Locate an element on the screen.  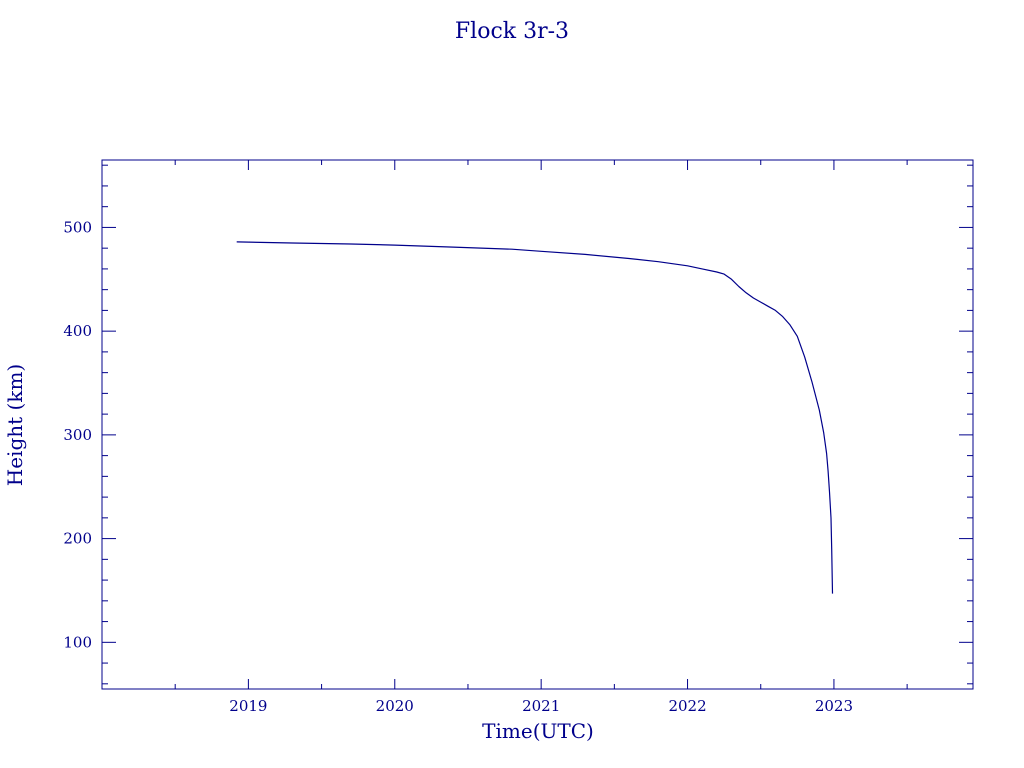
y-tick-label: 100 is located at coordinates (77, 642).